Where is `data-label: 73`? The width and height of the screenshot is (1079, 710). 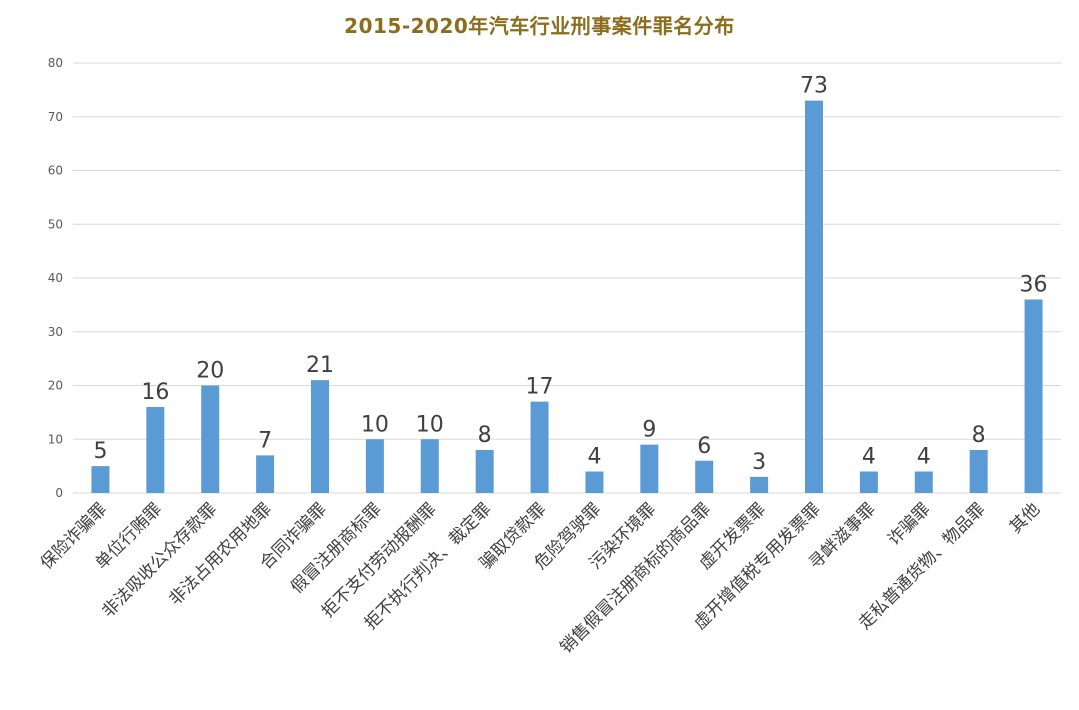
data-label: 73 is located at coordinates (814, 86).